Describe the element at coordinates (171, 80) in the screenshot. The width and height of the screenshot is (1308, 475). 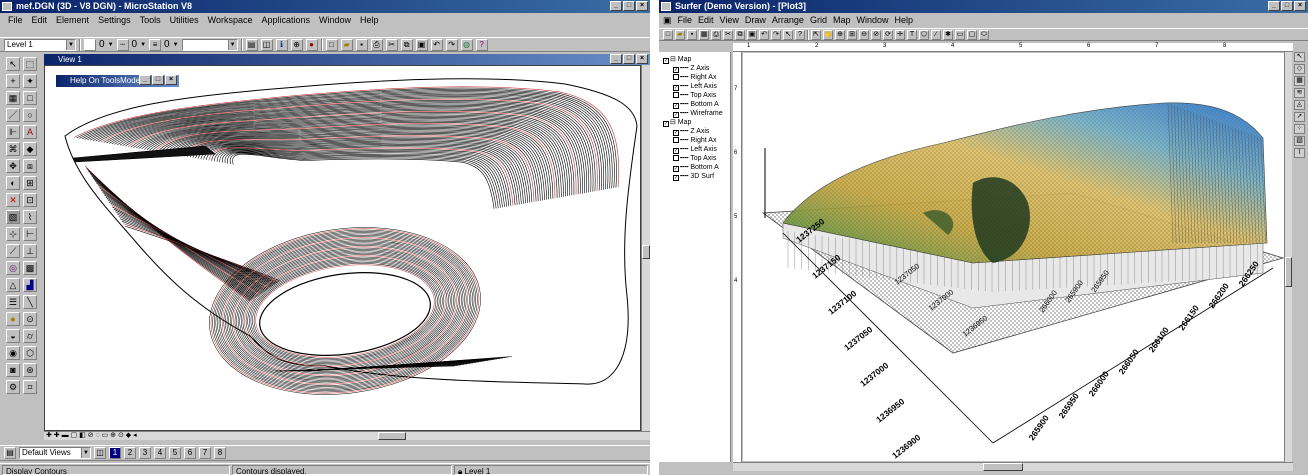
I see `help-close-button: ×` at that location.